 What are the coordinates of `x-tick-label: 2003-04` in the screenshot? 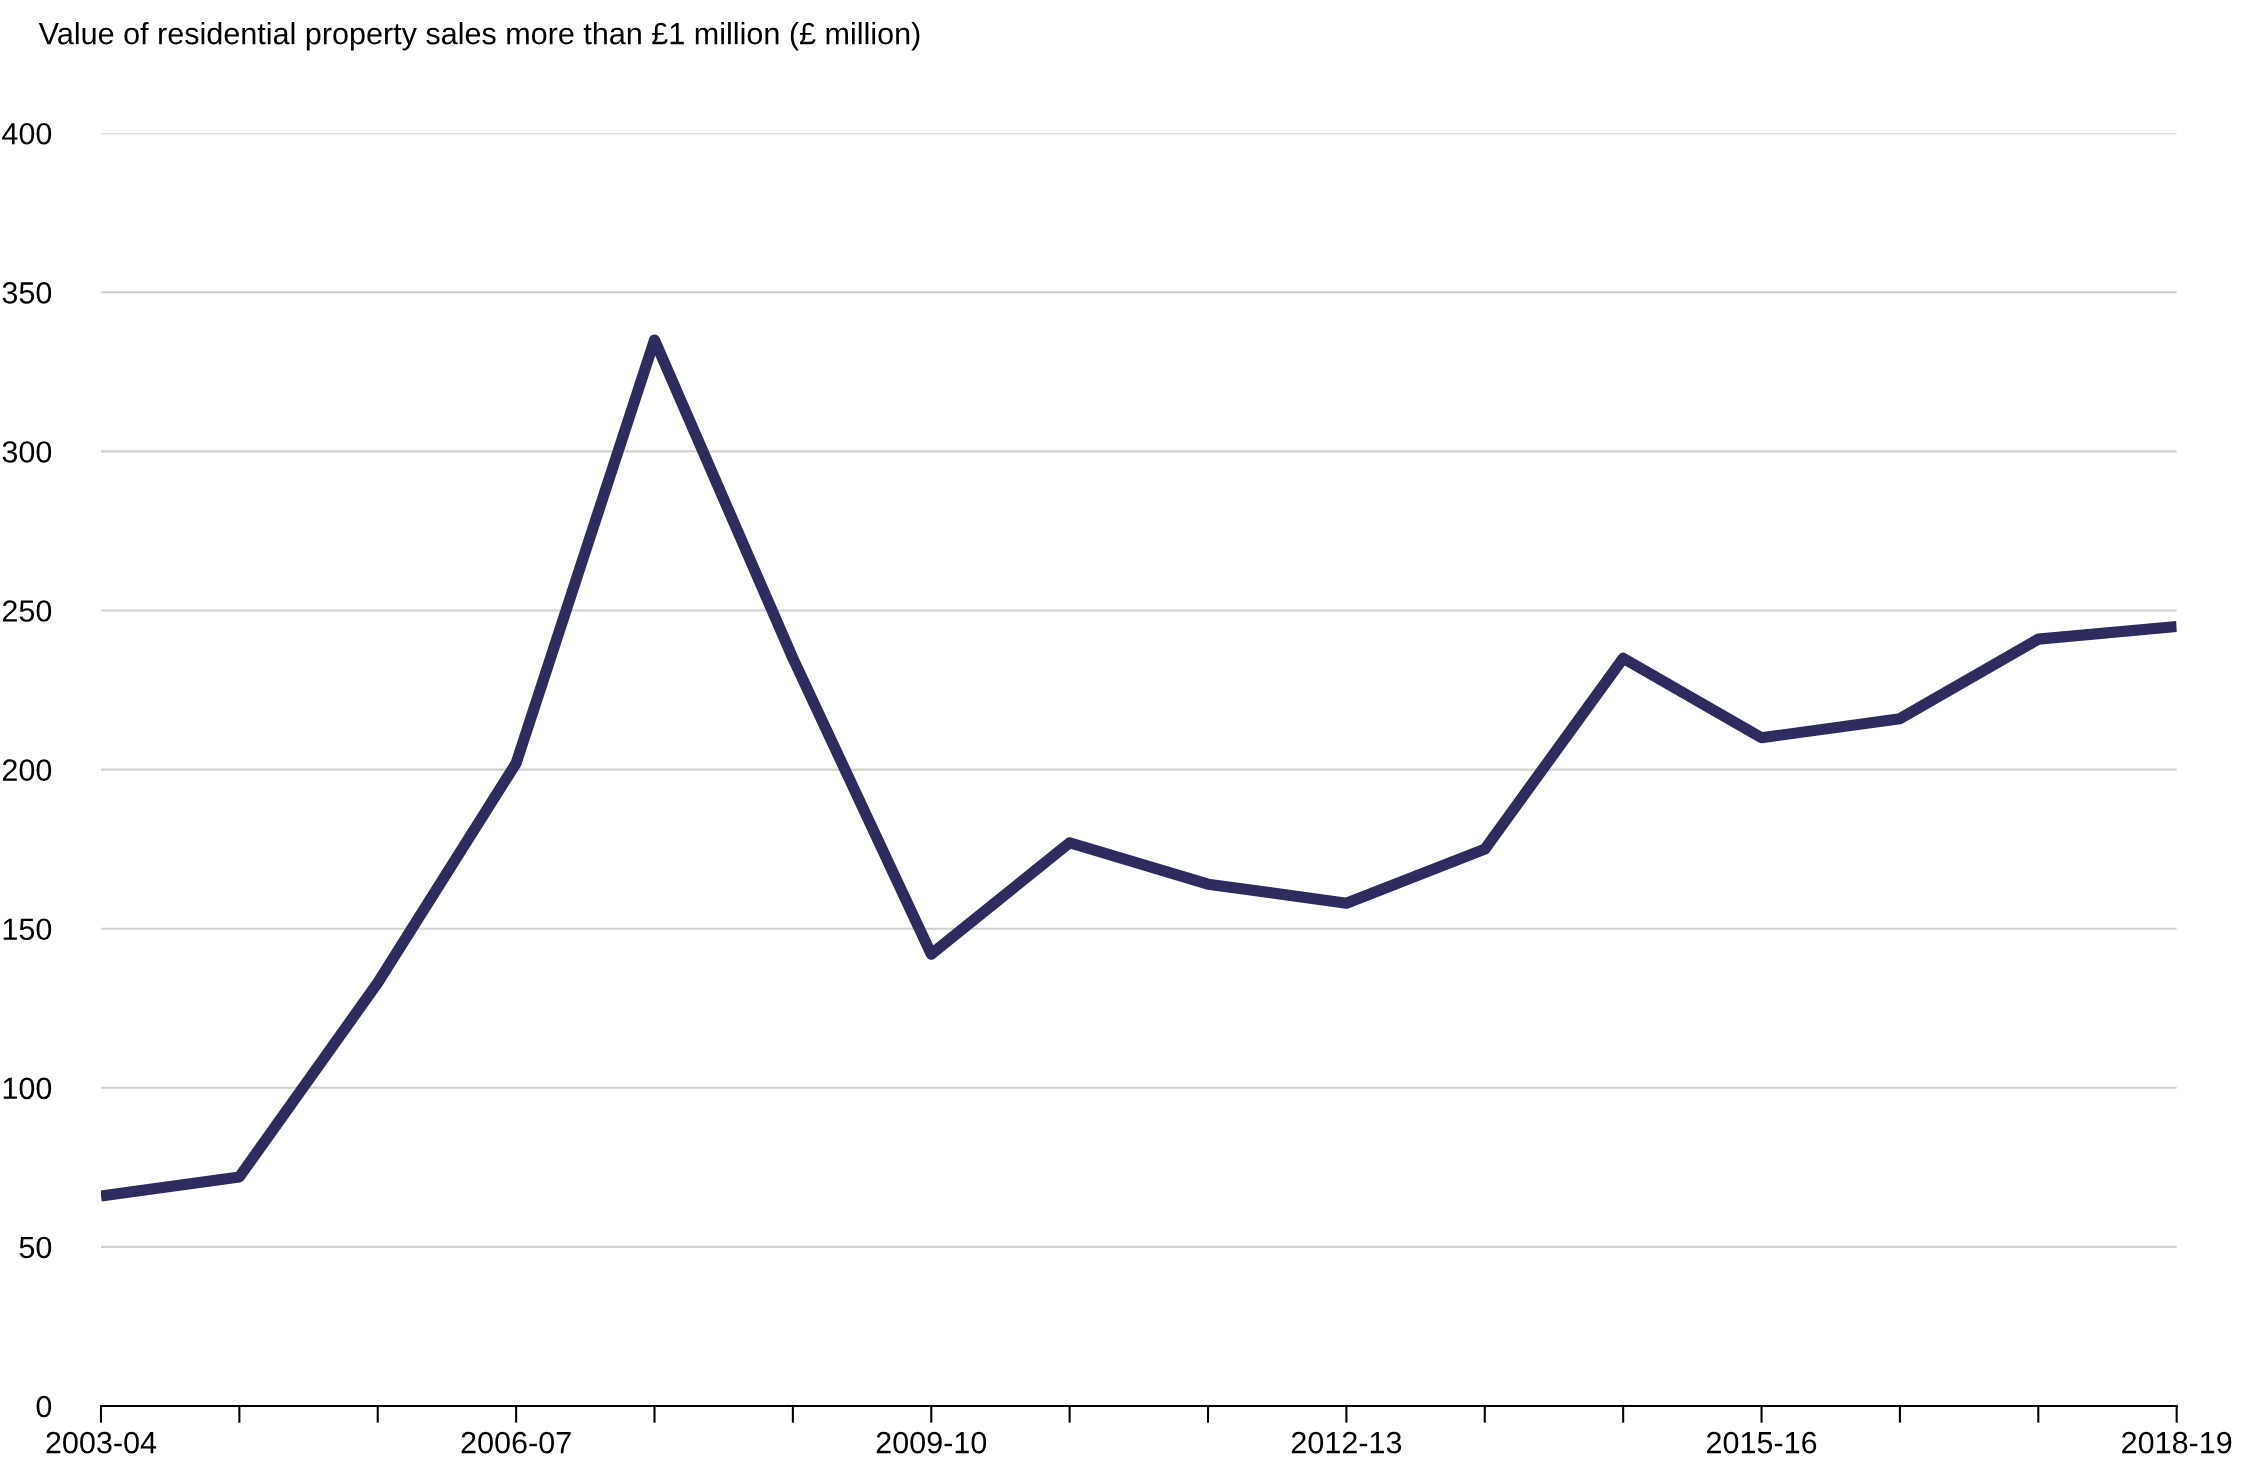 It's located at (101, 1442).